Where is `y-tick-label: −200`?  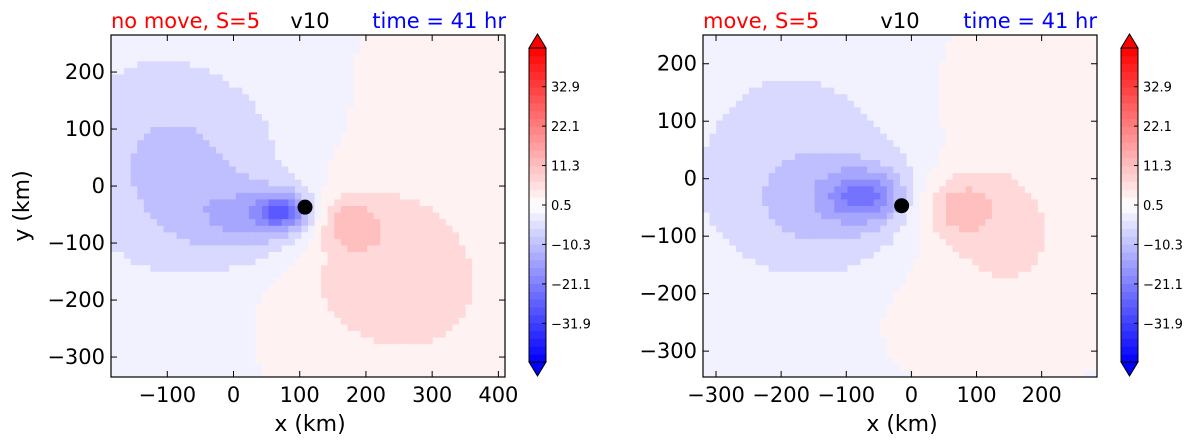 y-tick-label: −200 is located at coordinates (76, 300).